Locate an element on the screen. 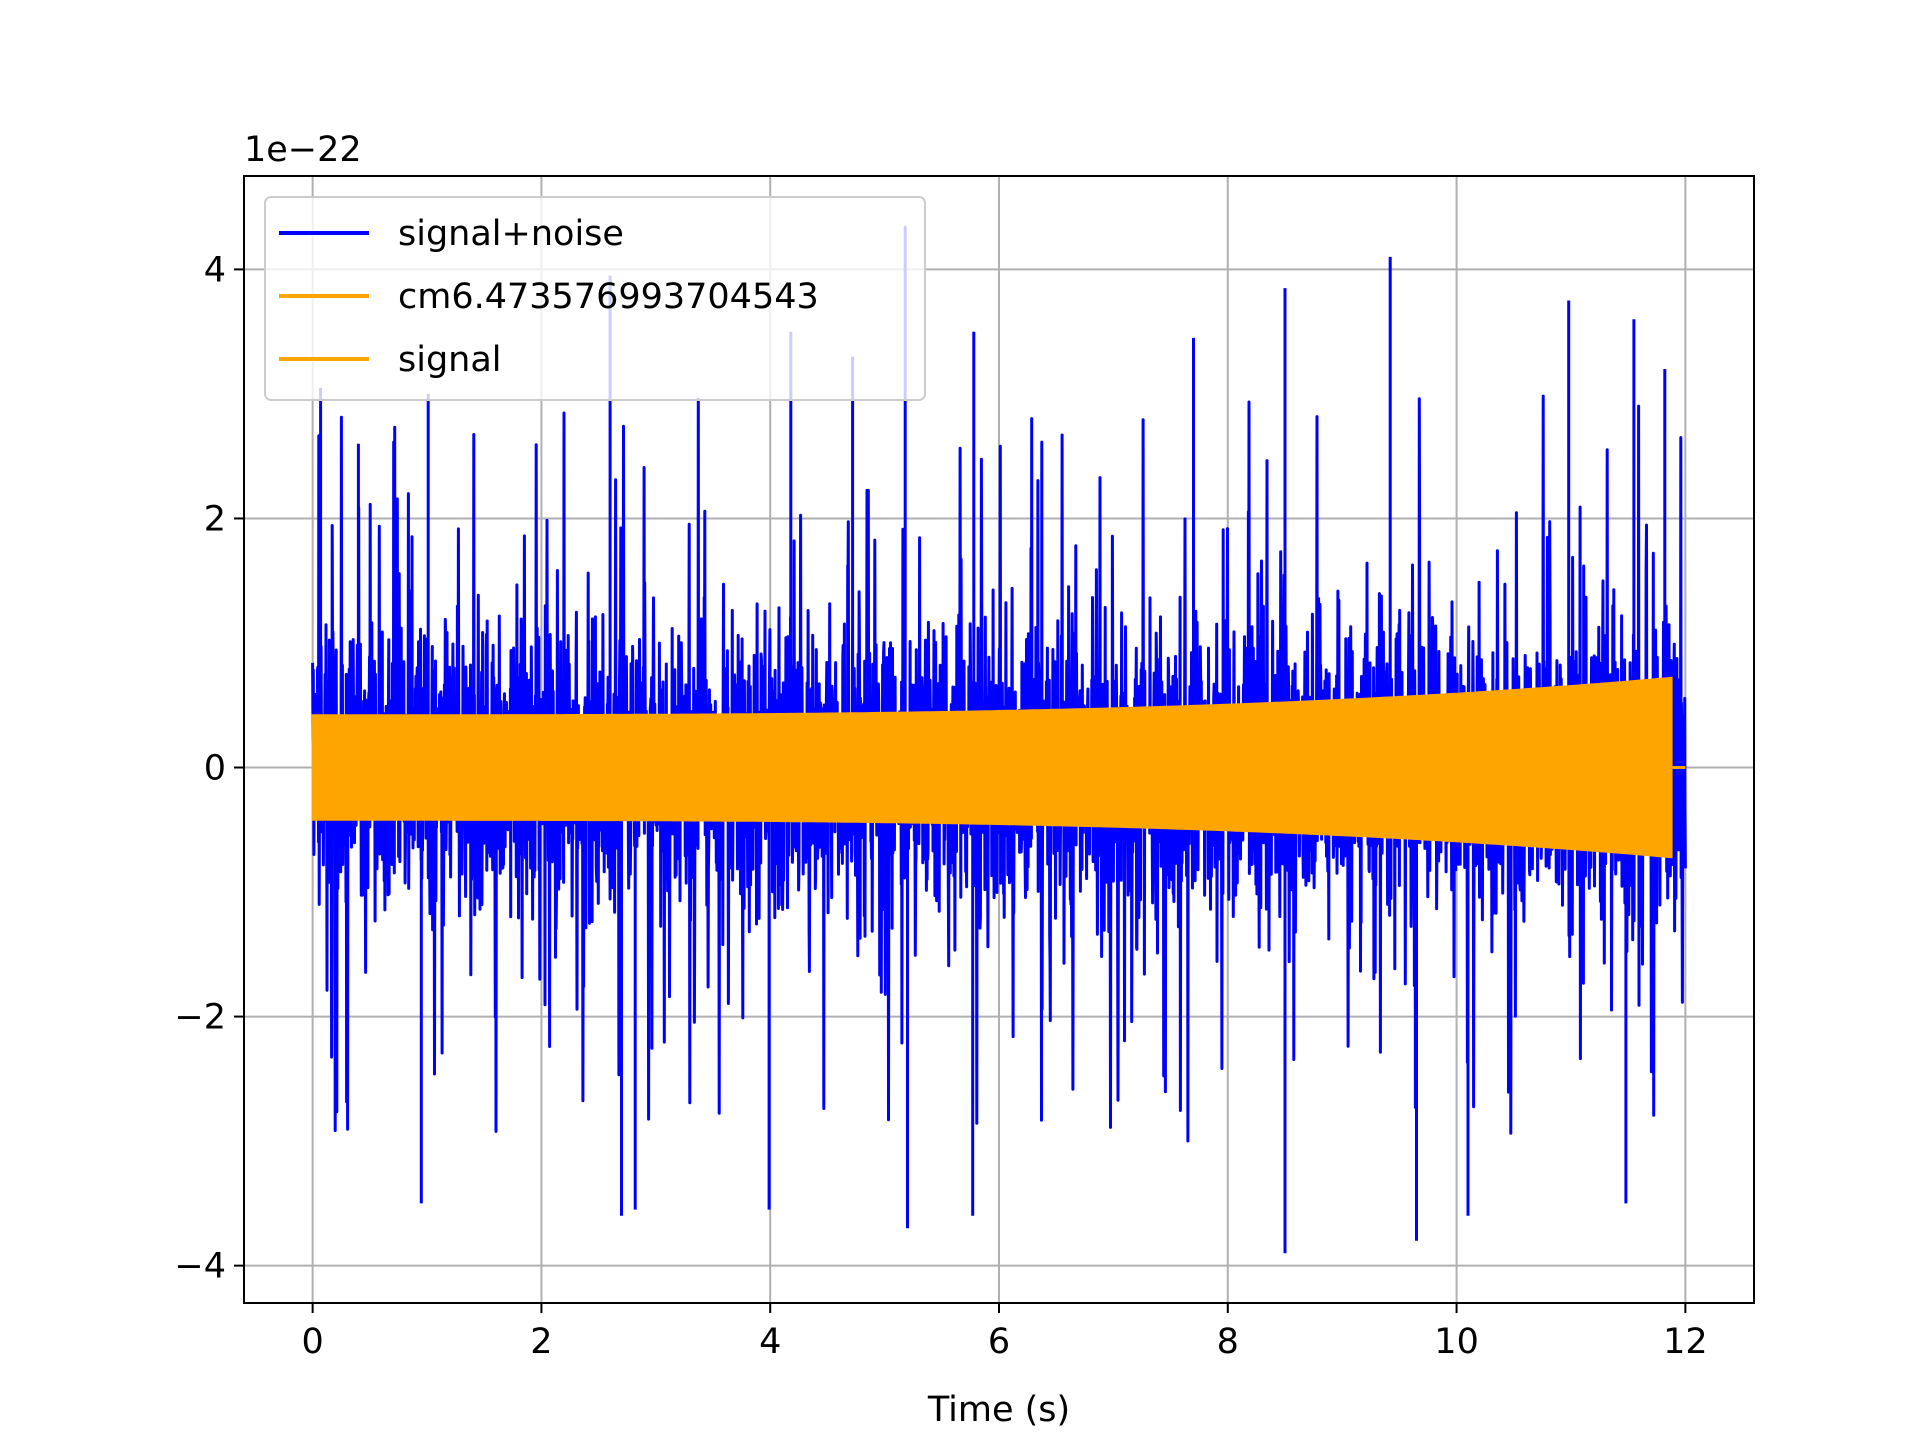 This screenshot has height=1440, width=1920. x-axis-label: Time (s) is located at coordinates (998, 1410).